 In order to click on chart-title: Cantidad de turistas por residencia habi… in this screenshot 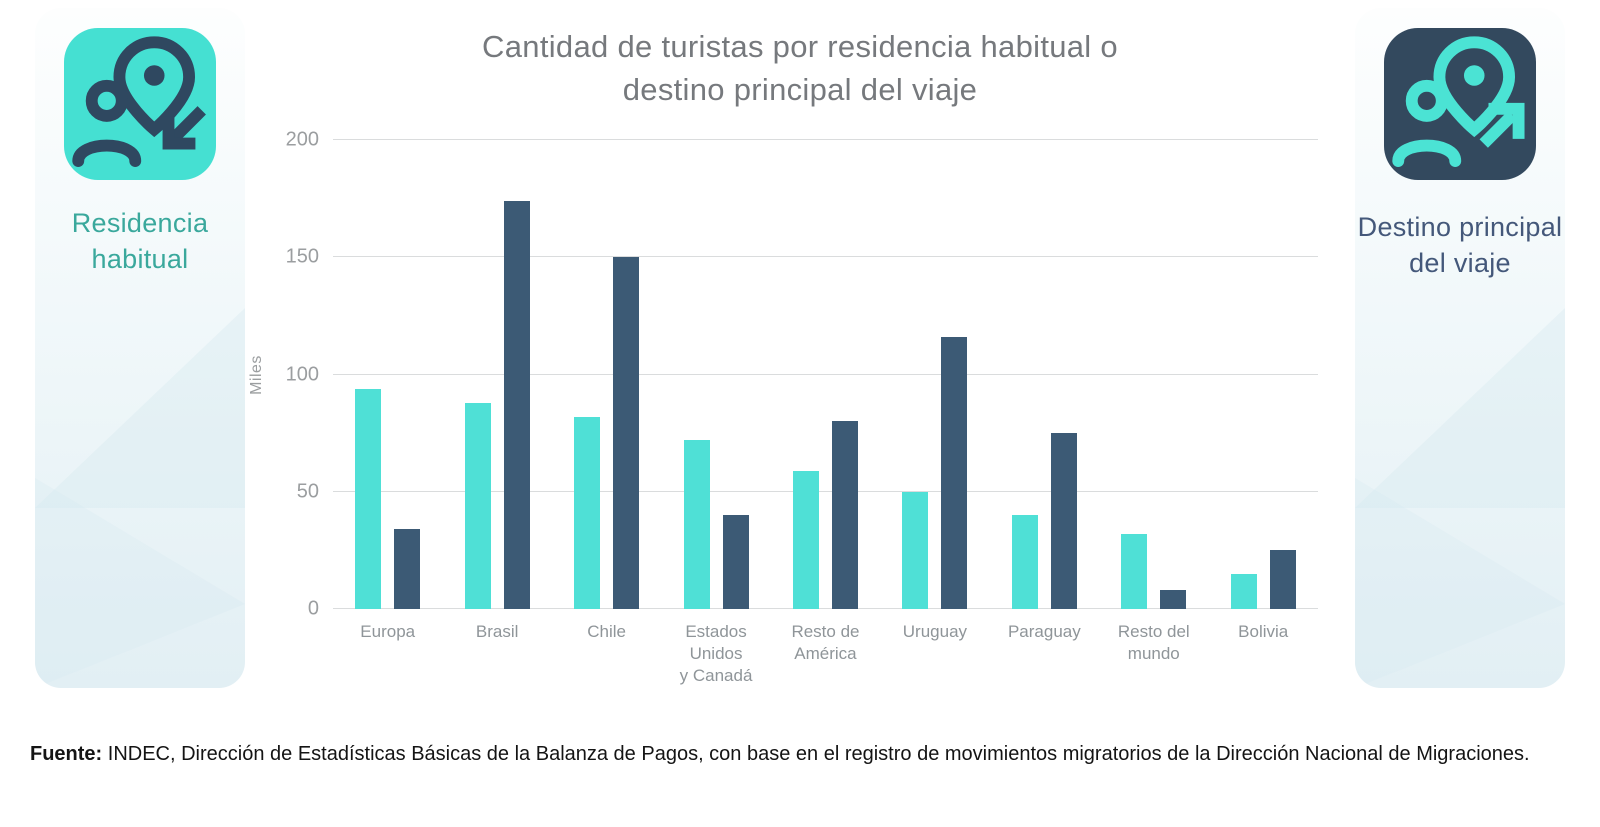, I will do `click(800, 69)`.